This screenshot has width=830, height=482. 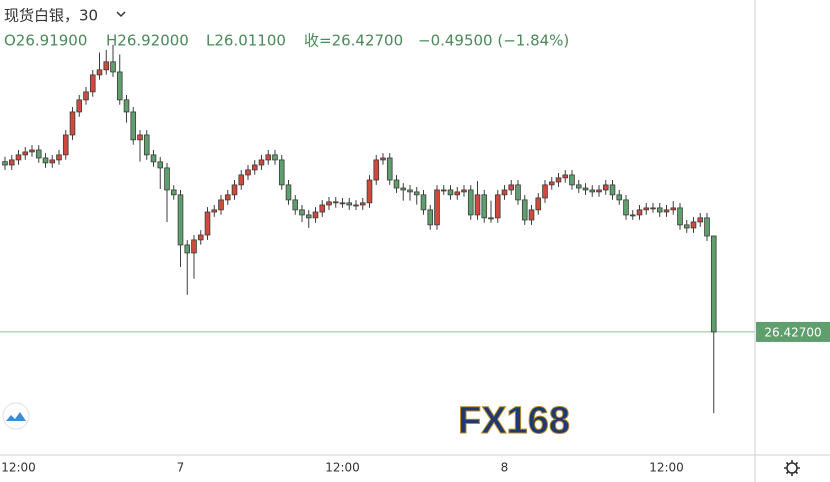 What do you see at coordinates (181, 468) in the screenshot?
I see `x-tick-label: 7` at bounding box center [181, 468].